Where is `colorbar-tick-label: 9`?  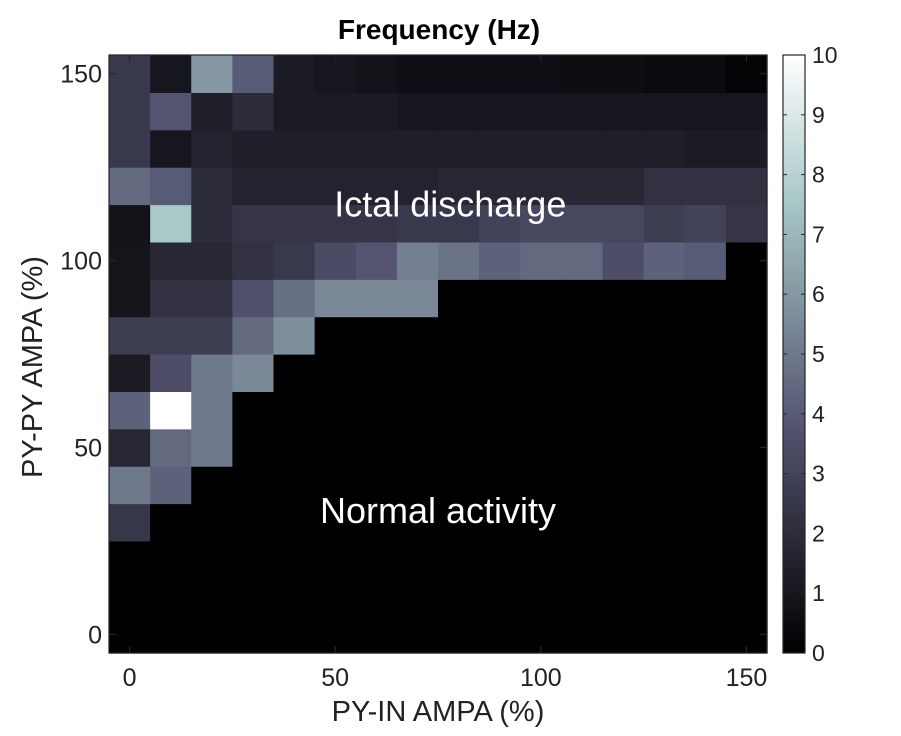
colorbar-tick-label: 9 is located at coordinates (818, 115).